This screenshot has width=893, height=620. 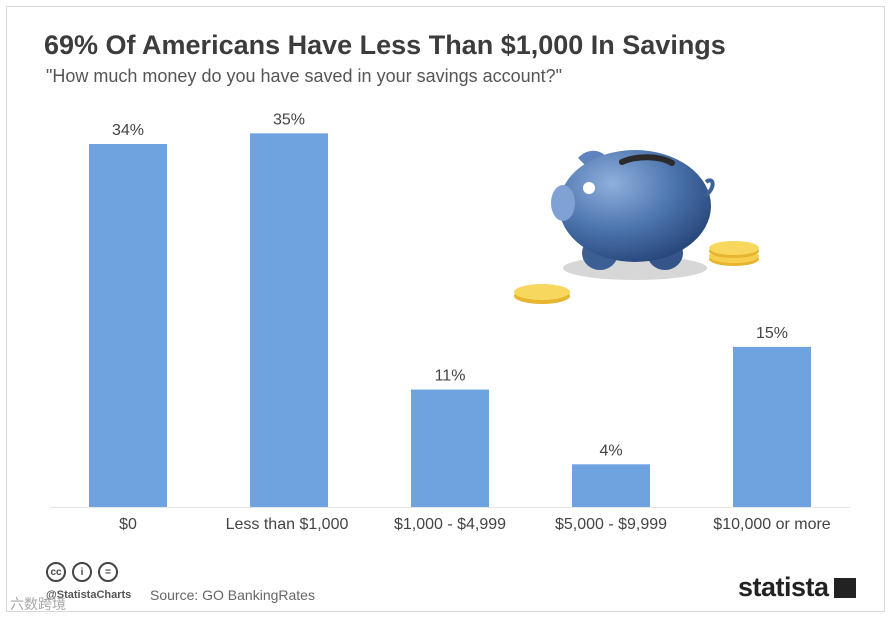 I want to click on data-label: 34%, so click(x=128, y=130).